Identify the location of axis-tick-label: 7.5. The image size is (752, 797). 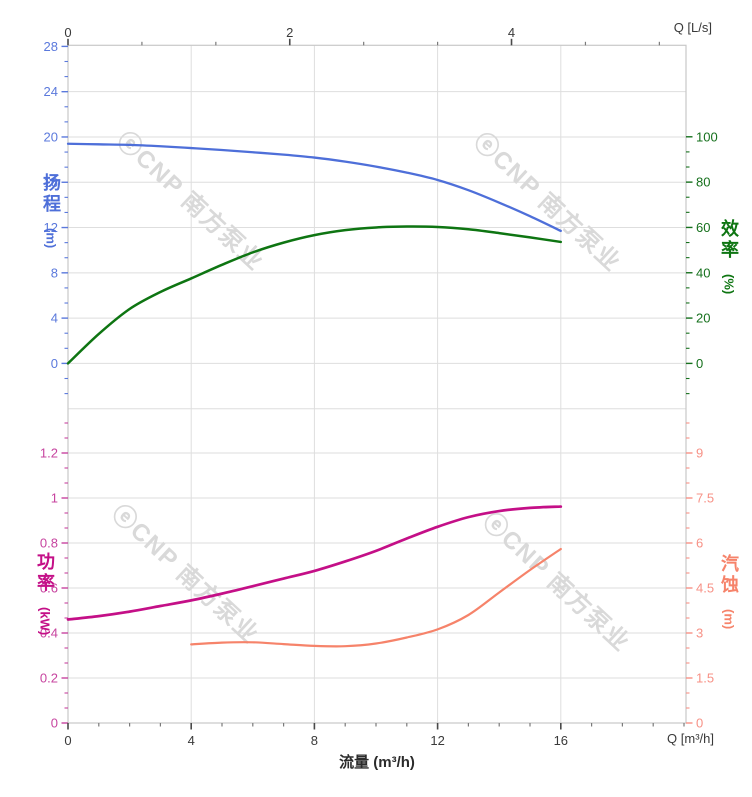
(705, 498).